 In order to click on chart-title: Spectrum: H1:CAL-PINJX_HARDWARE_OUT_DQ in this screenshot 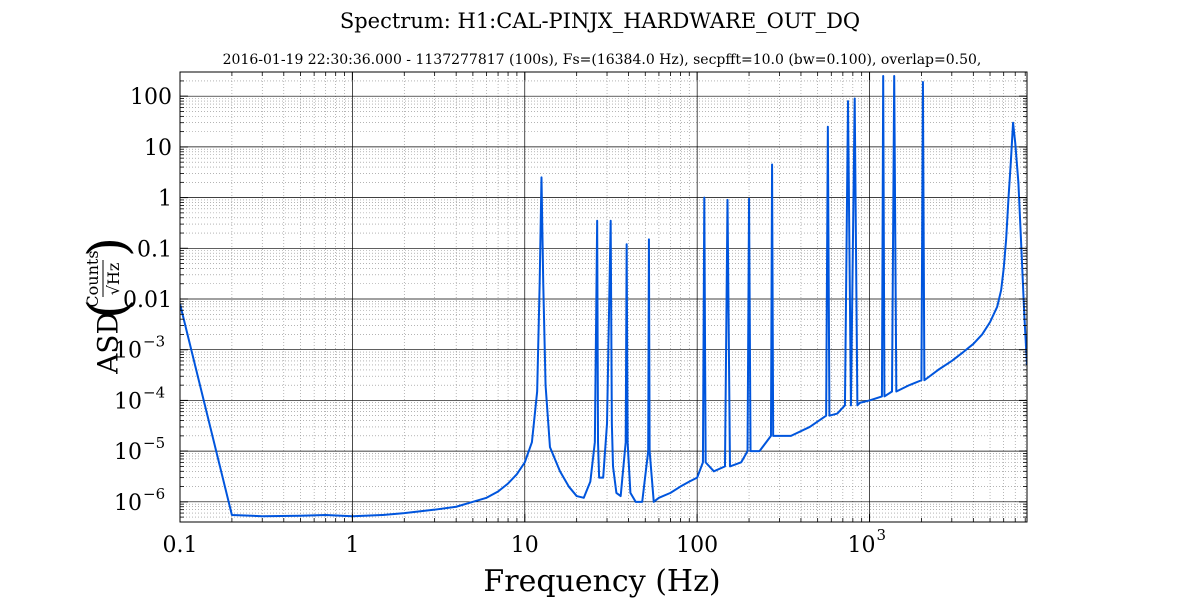, I will do `click(600, 21)`.